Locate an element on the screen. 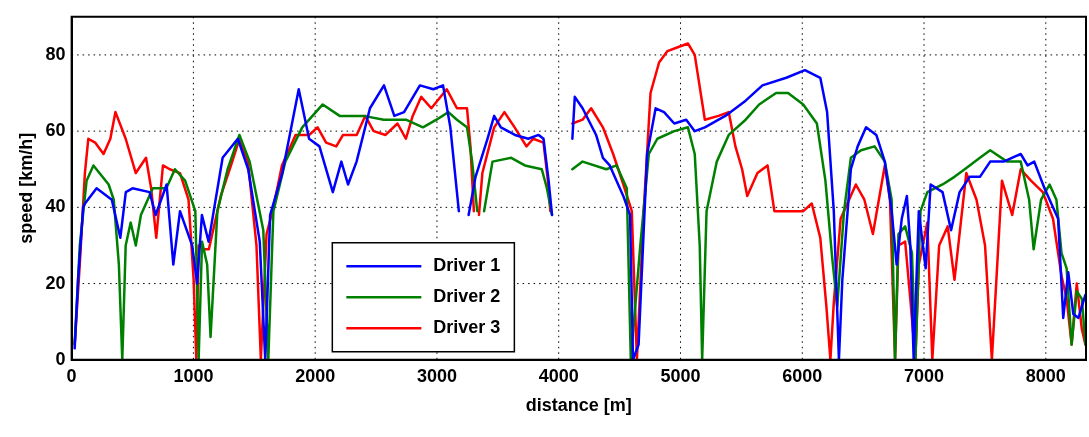 The width and height of the screenshot is (1089, 437). legend-label: Driver 2 is located at coordinates (467, 296).